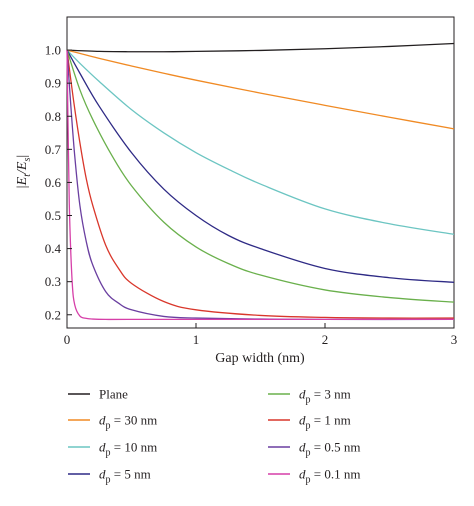 This screenshot has width=474, height=506. I want to click on legend-item: dp = 10 nm, so click(112, 449).